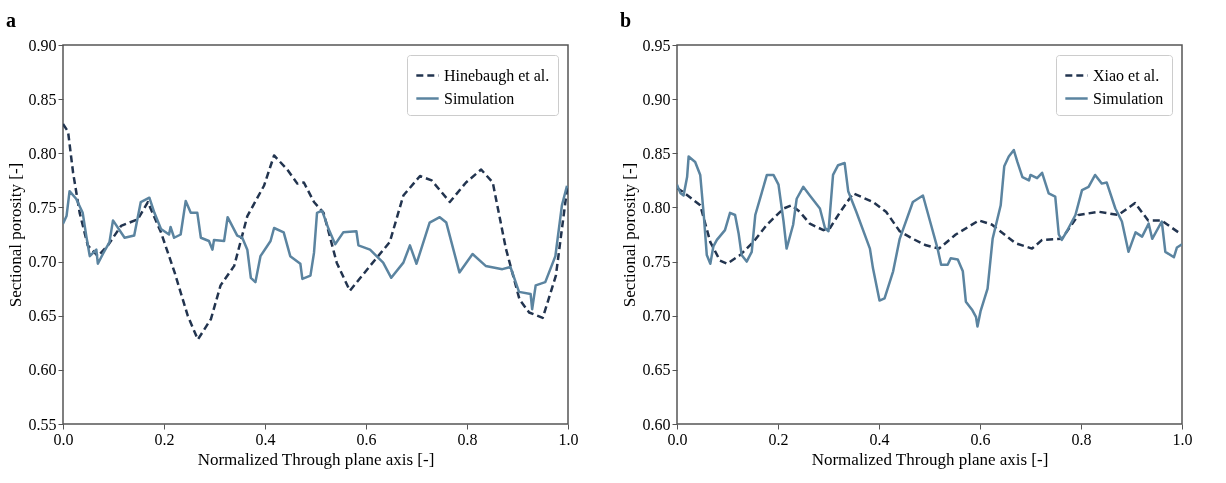  I want to click on legend-label: Xiao et al., so click(1126, 75).